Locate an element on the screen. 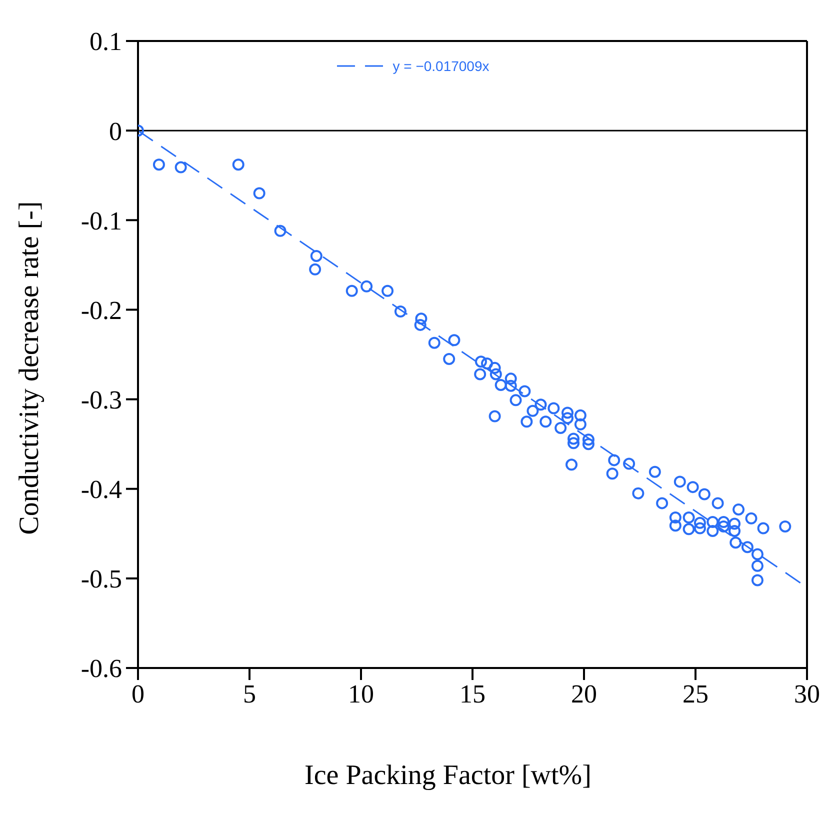  y-tick-label: -0.6 is located at coordinates (101, 669).